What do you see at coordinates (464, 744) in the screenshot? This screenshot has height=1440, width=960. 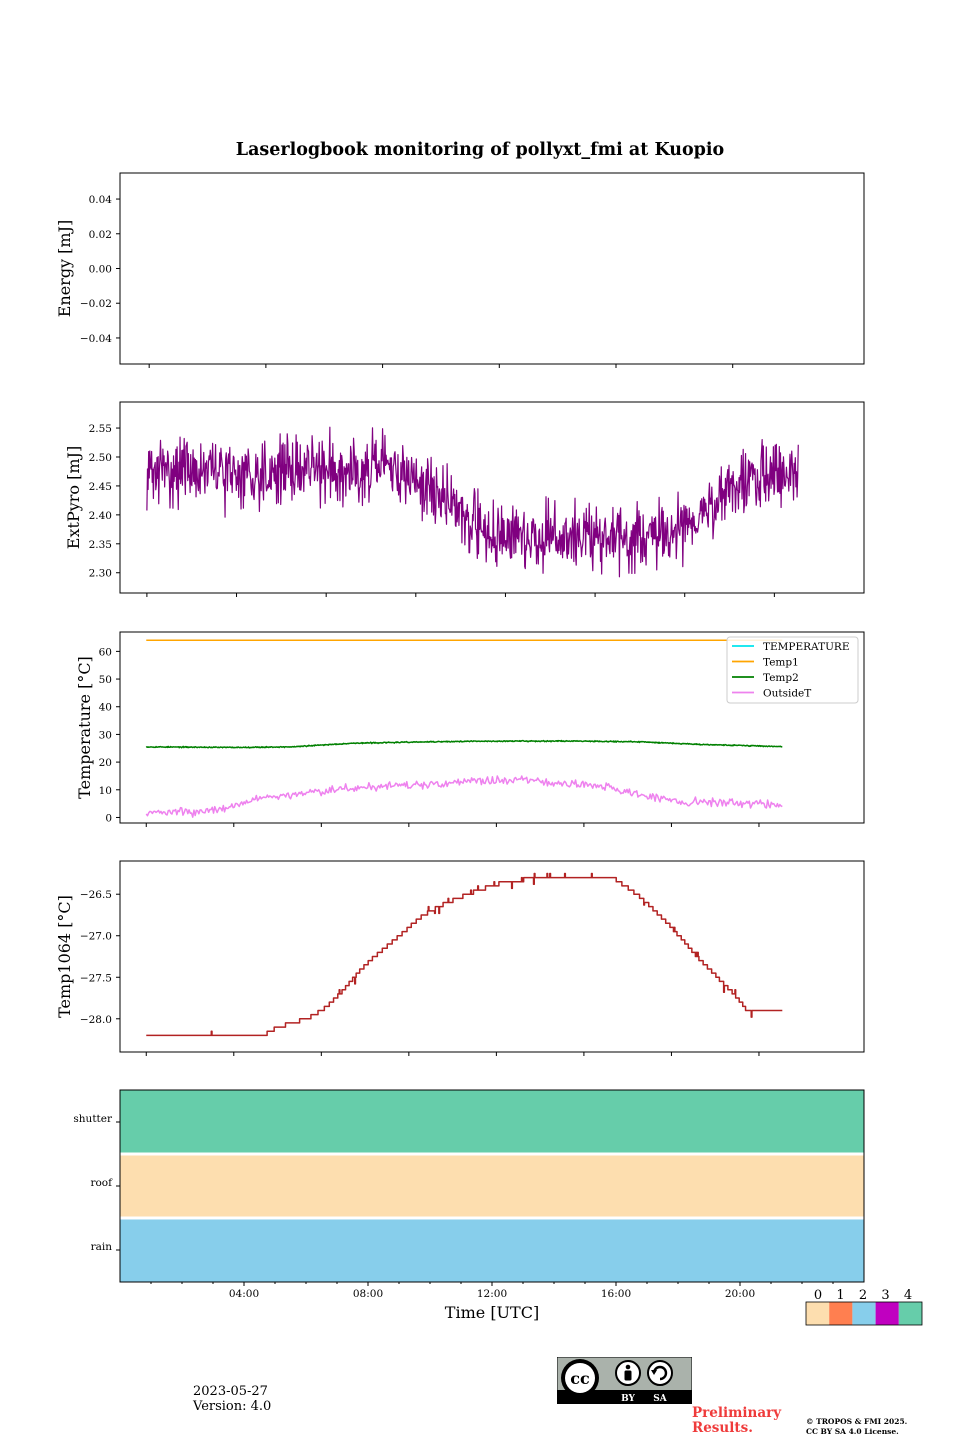 I see `series-line-temp2` at bounding box center [464, 744].